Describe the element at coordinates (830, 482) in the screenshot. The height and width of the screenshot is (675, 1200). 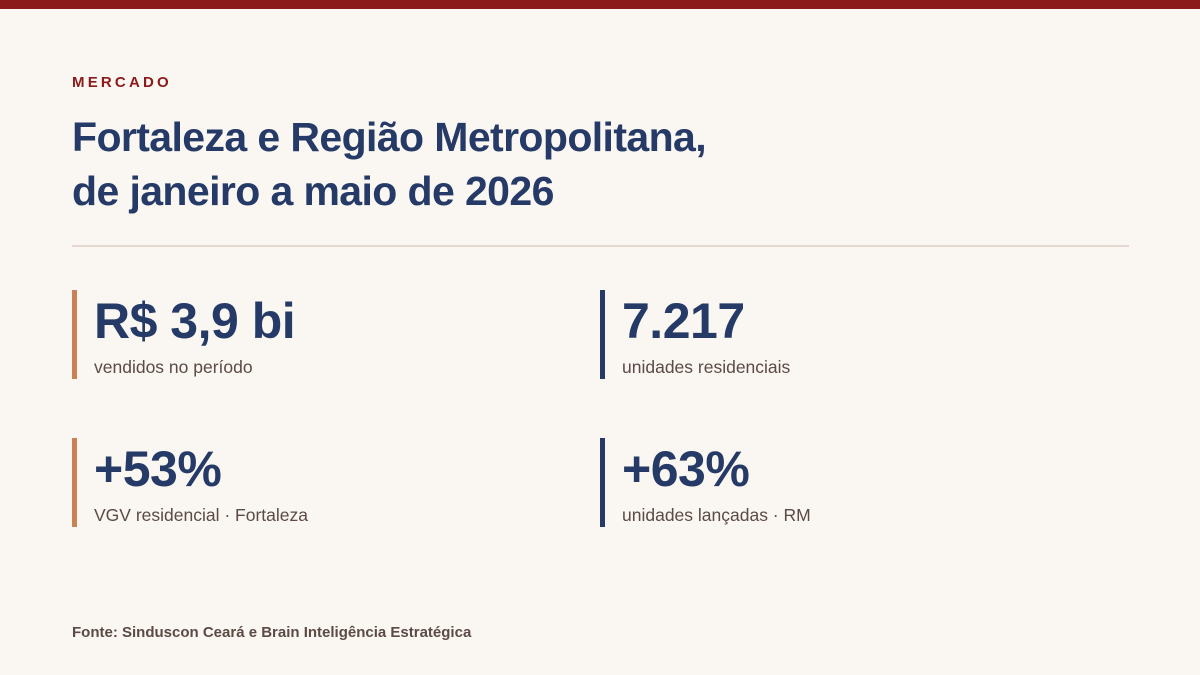
I see `stat-card-launched-units-growth: +63% unidades lançadas · RM` at that location.